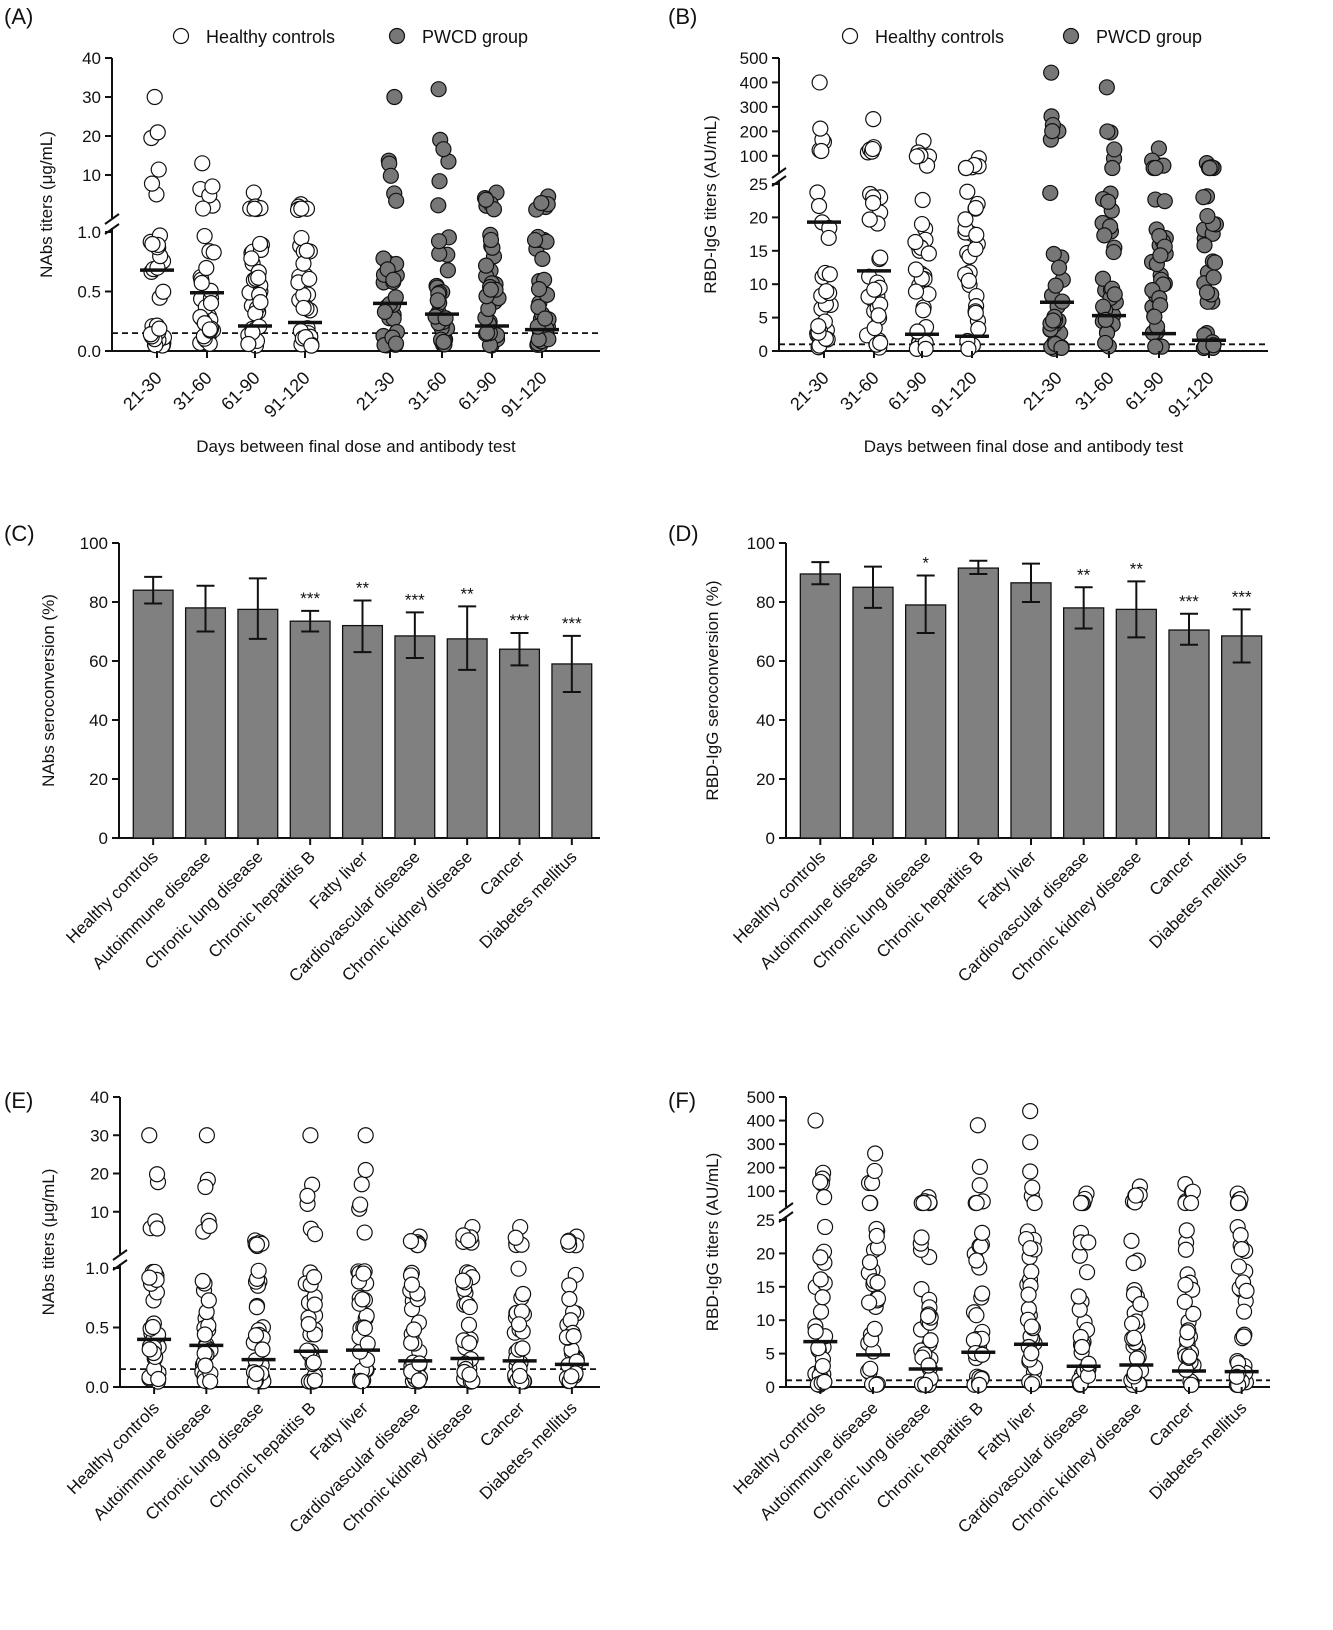 The image size is (1333, 1630). Describe the element at coordinates (97, 1387) in the screenshot. I see `y-tick-label: 0.0` at that location.